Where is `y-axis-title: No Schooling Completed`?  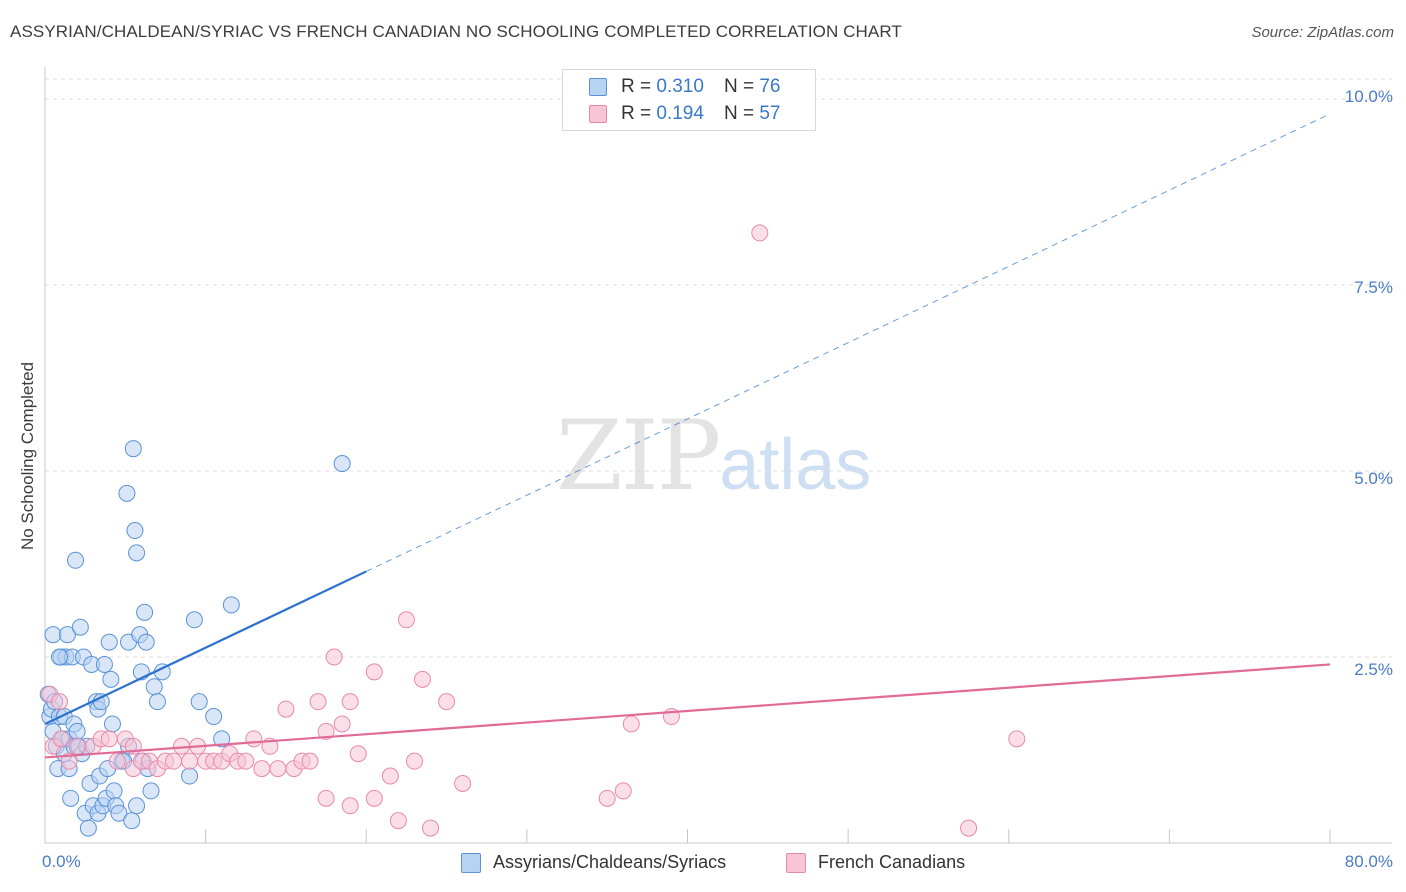 y-axis-title: No Schooling Completed is located at coordinates (27, 456).